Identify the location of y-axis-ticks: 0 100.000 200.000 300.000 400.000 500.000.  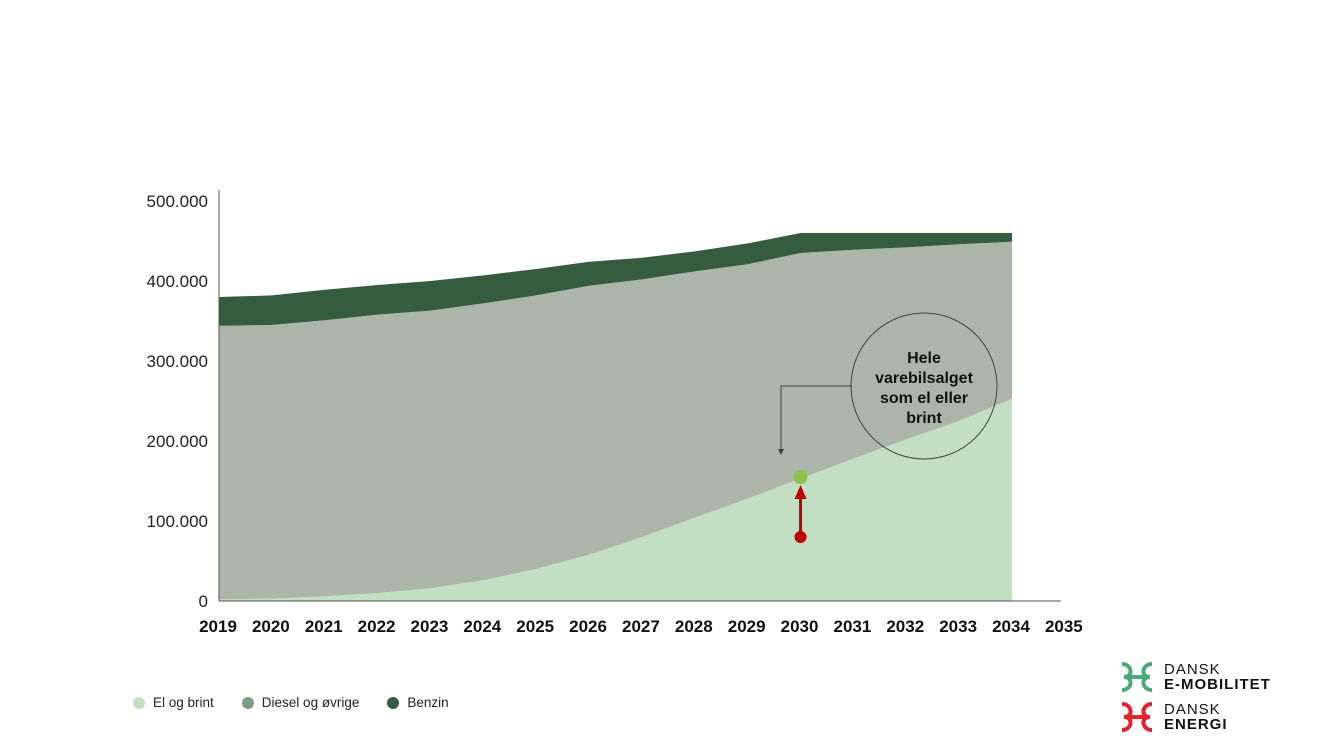
(177, 401).